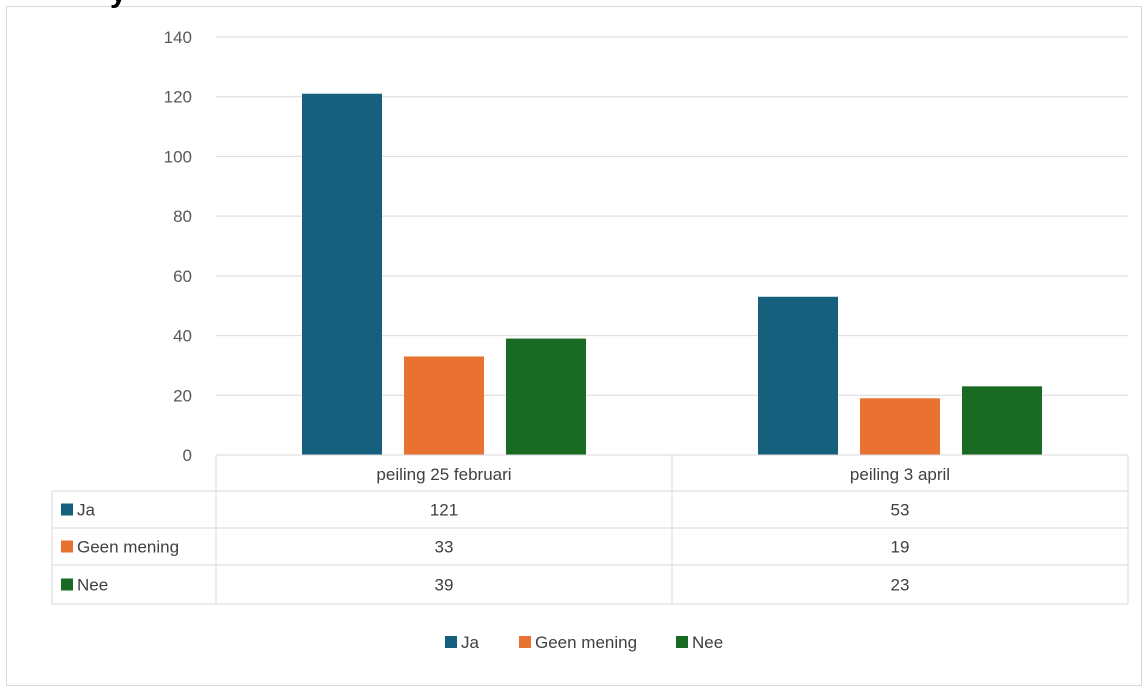 This screenshot has width=1148, height=686. Describe the element at coordinates (182, 336) in the screenshot. I see `y-tick-label: 40` at that location.